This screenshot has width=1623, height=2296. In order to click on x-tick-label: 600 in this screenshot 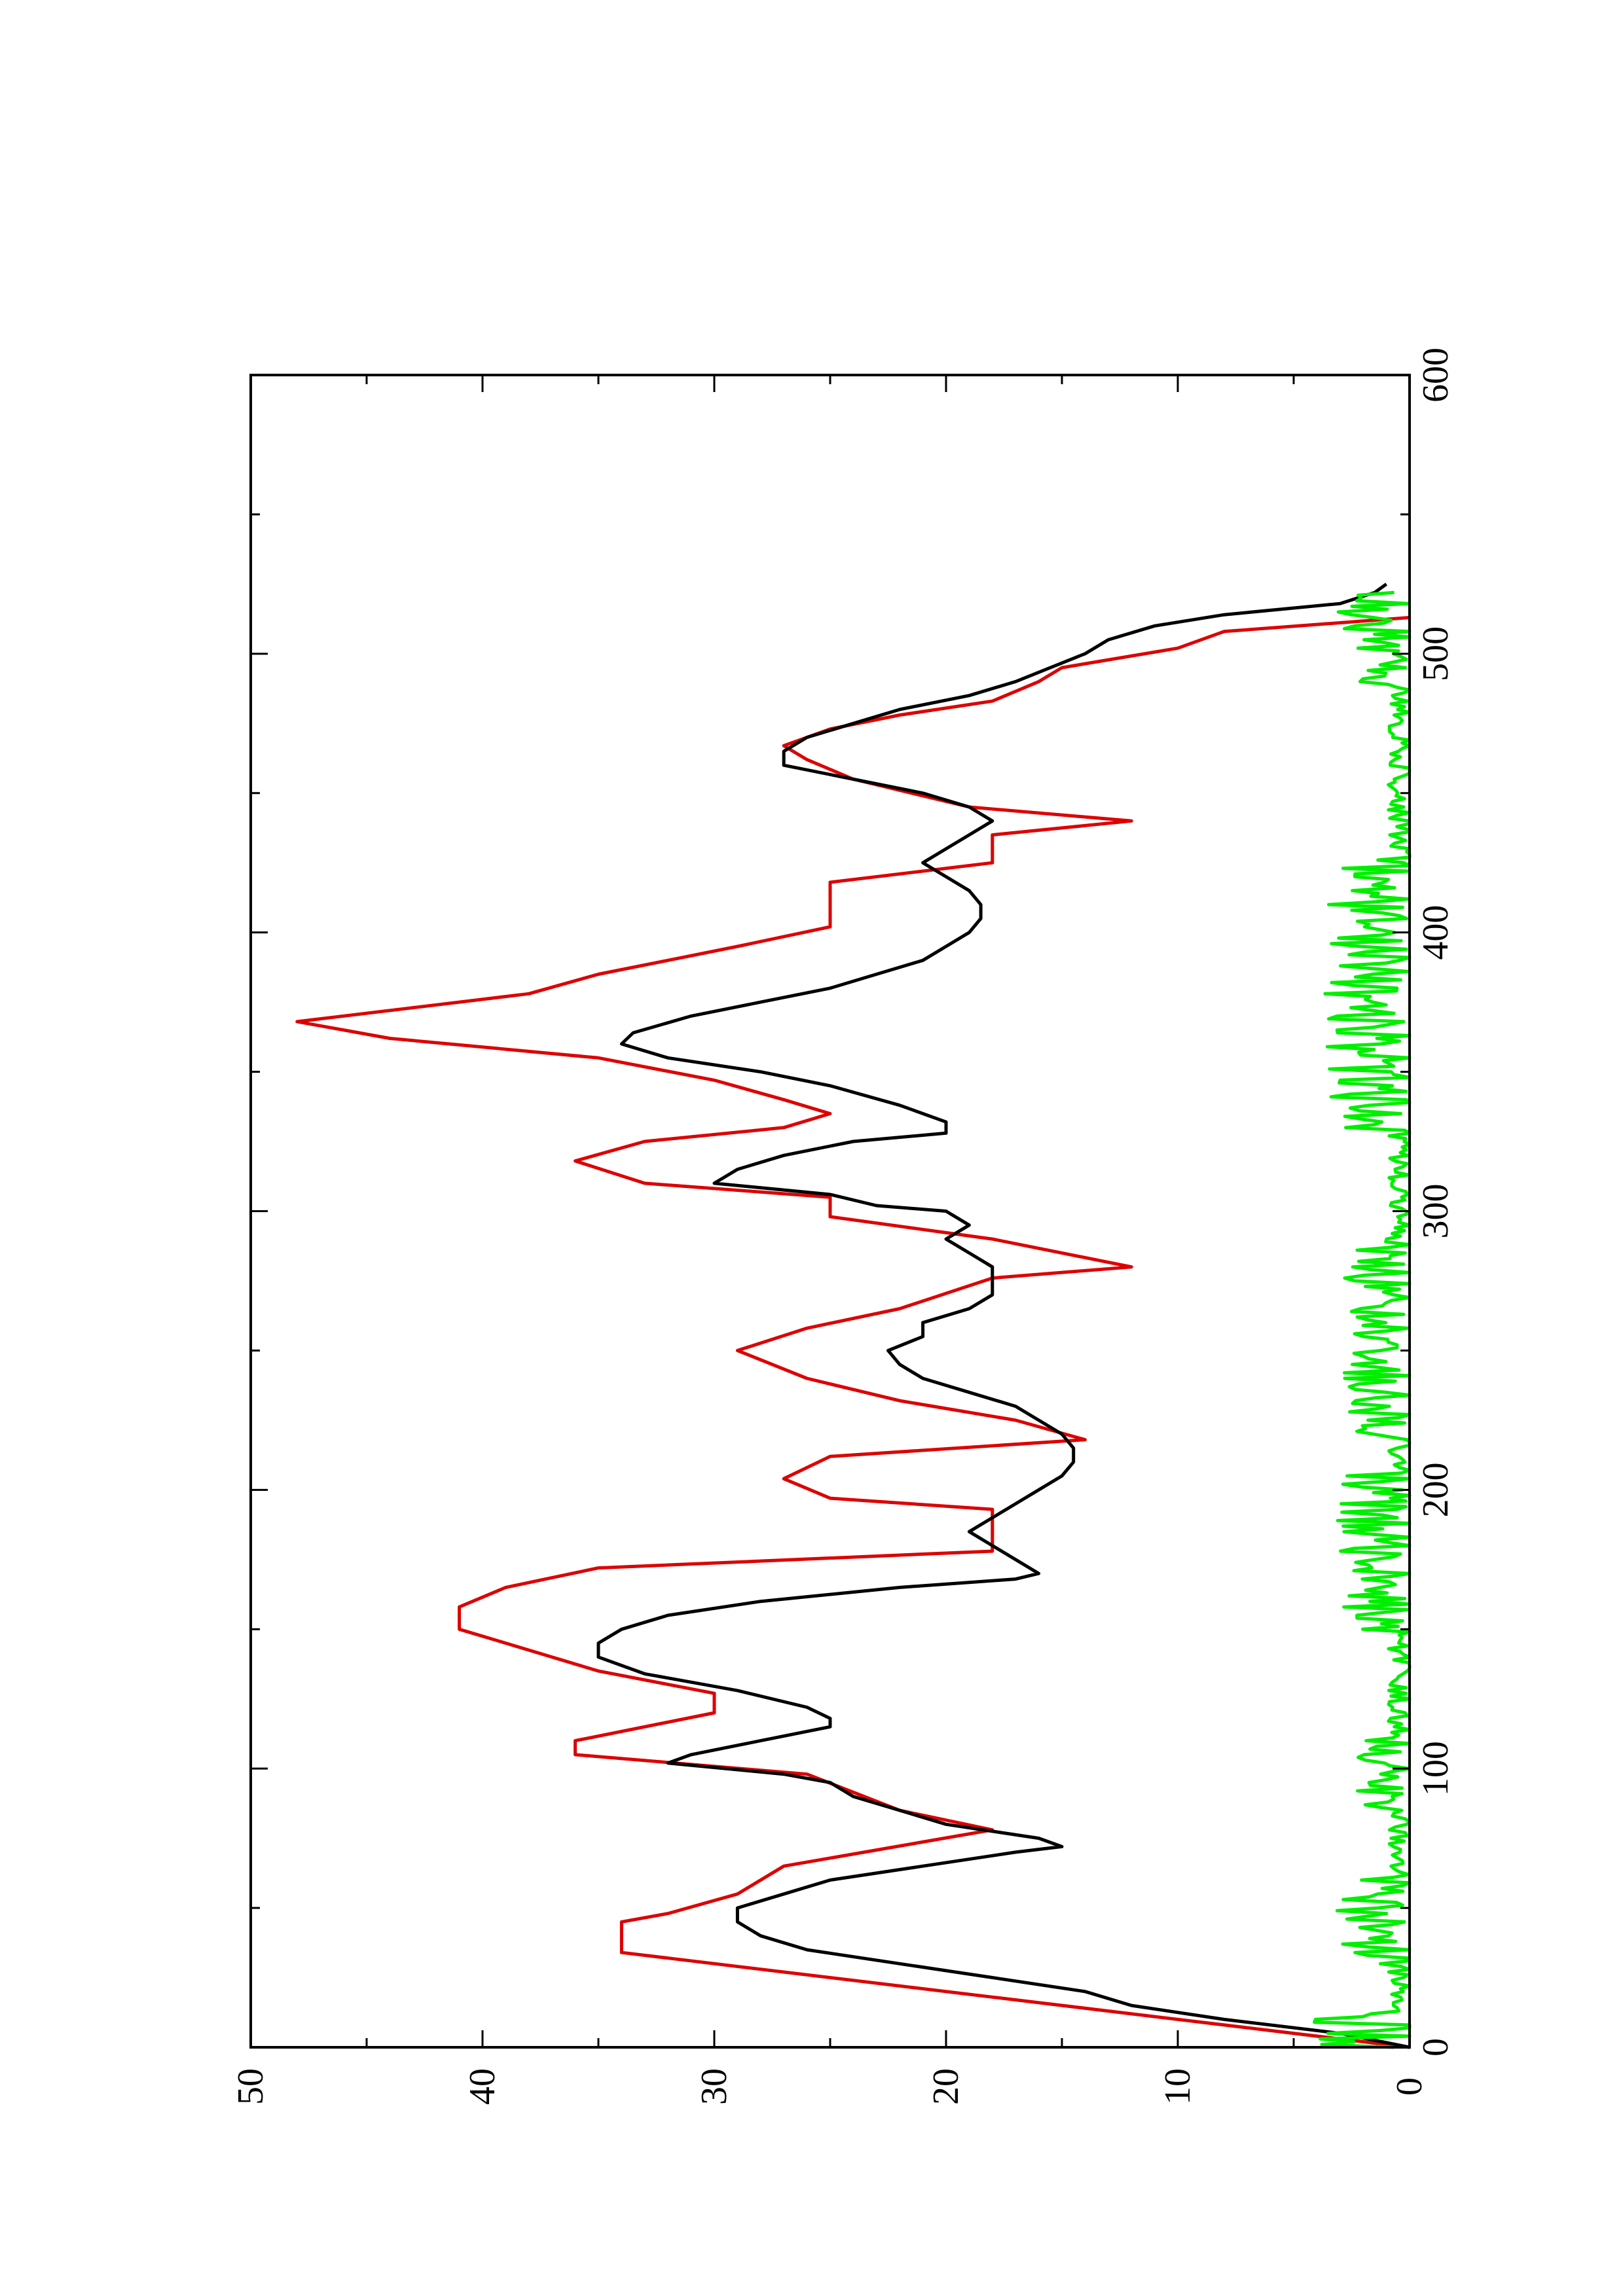, I will do `click(1435, 376)`.